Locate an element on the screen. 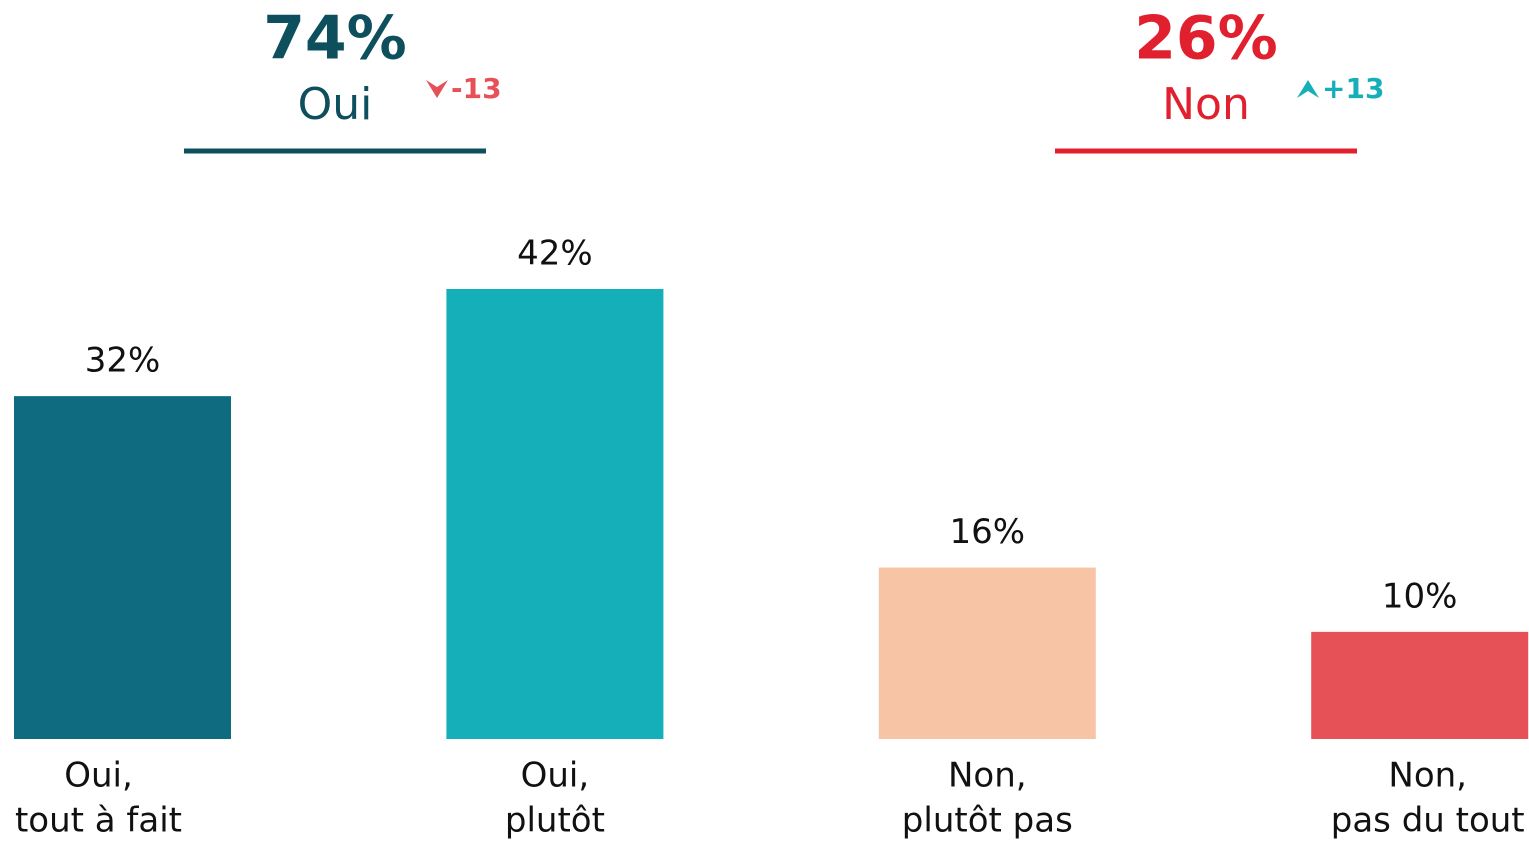  group-name: Oui is located at coordinates (335, 104).